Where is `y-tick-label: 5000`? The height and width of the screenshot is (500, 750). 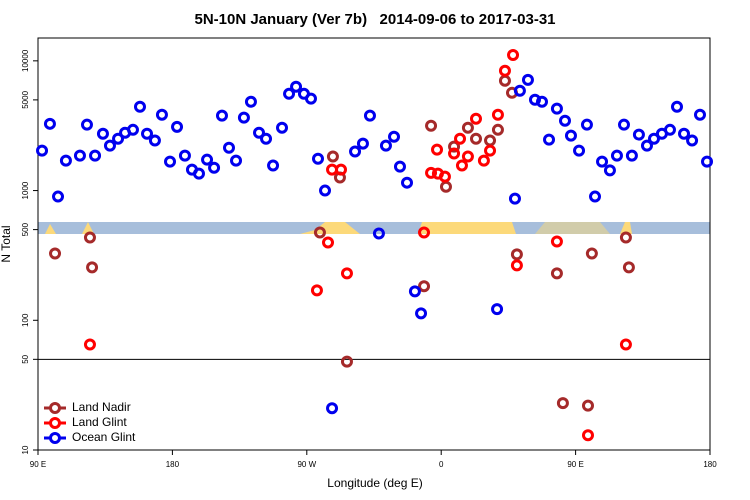
y-tick-label: 5000 is located at coordinates (25, 99).